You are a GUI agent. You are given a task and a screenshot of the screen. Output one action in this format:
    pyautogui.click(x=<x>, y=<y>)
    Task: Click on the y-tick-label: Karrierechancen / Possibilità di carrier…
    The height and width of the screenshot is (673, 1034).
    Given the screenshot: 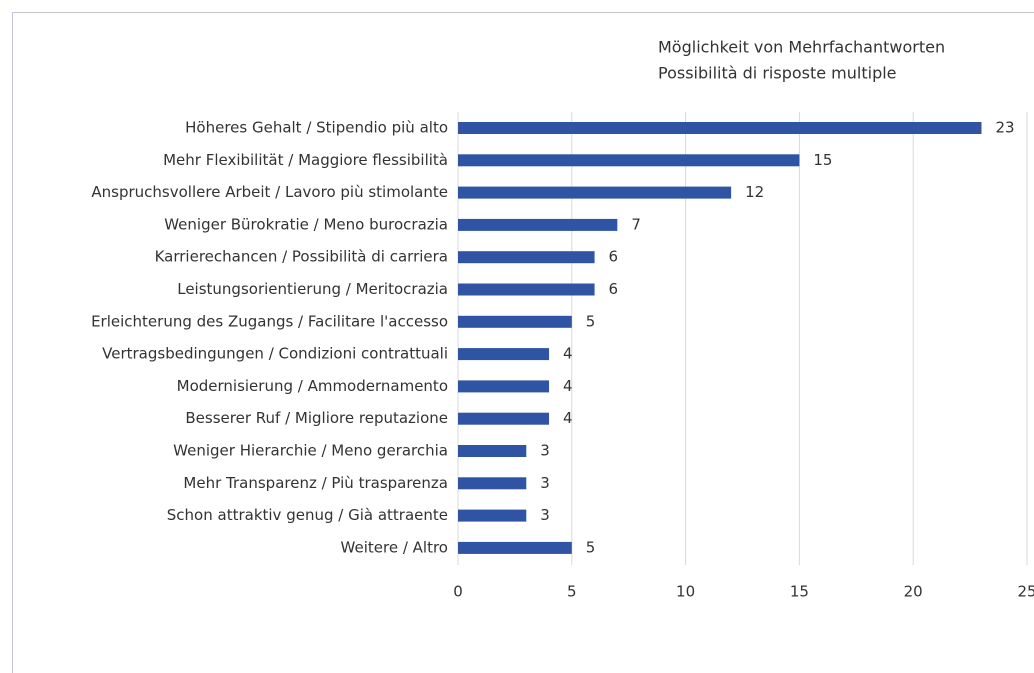 What is the action you would take?
    pyautogui.click(x=301, y=257)
    